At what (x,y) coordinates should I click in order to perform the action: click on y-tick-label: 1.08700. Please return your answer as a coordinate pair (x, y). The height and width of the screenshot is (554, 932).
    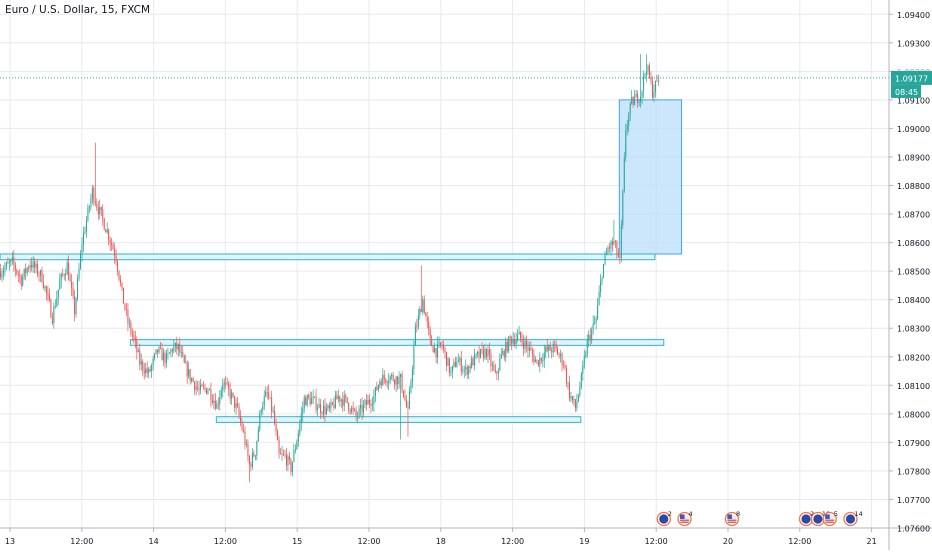
    Looking at the image, I should click on (913, 215).